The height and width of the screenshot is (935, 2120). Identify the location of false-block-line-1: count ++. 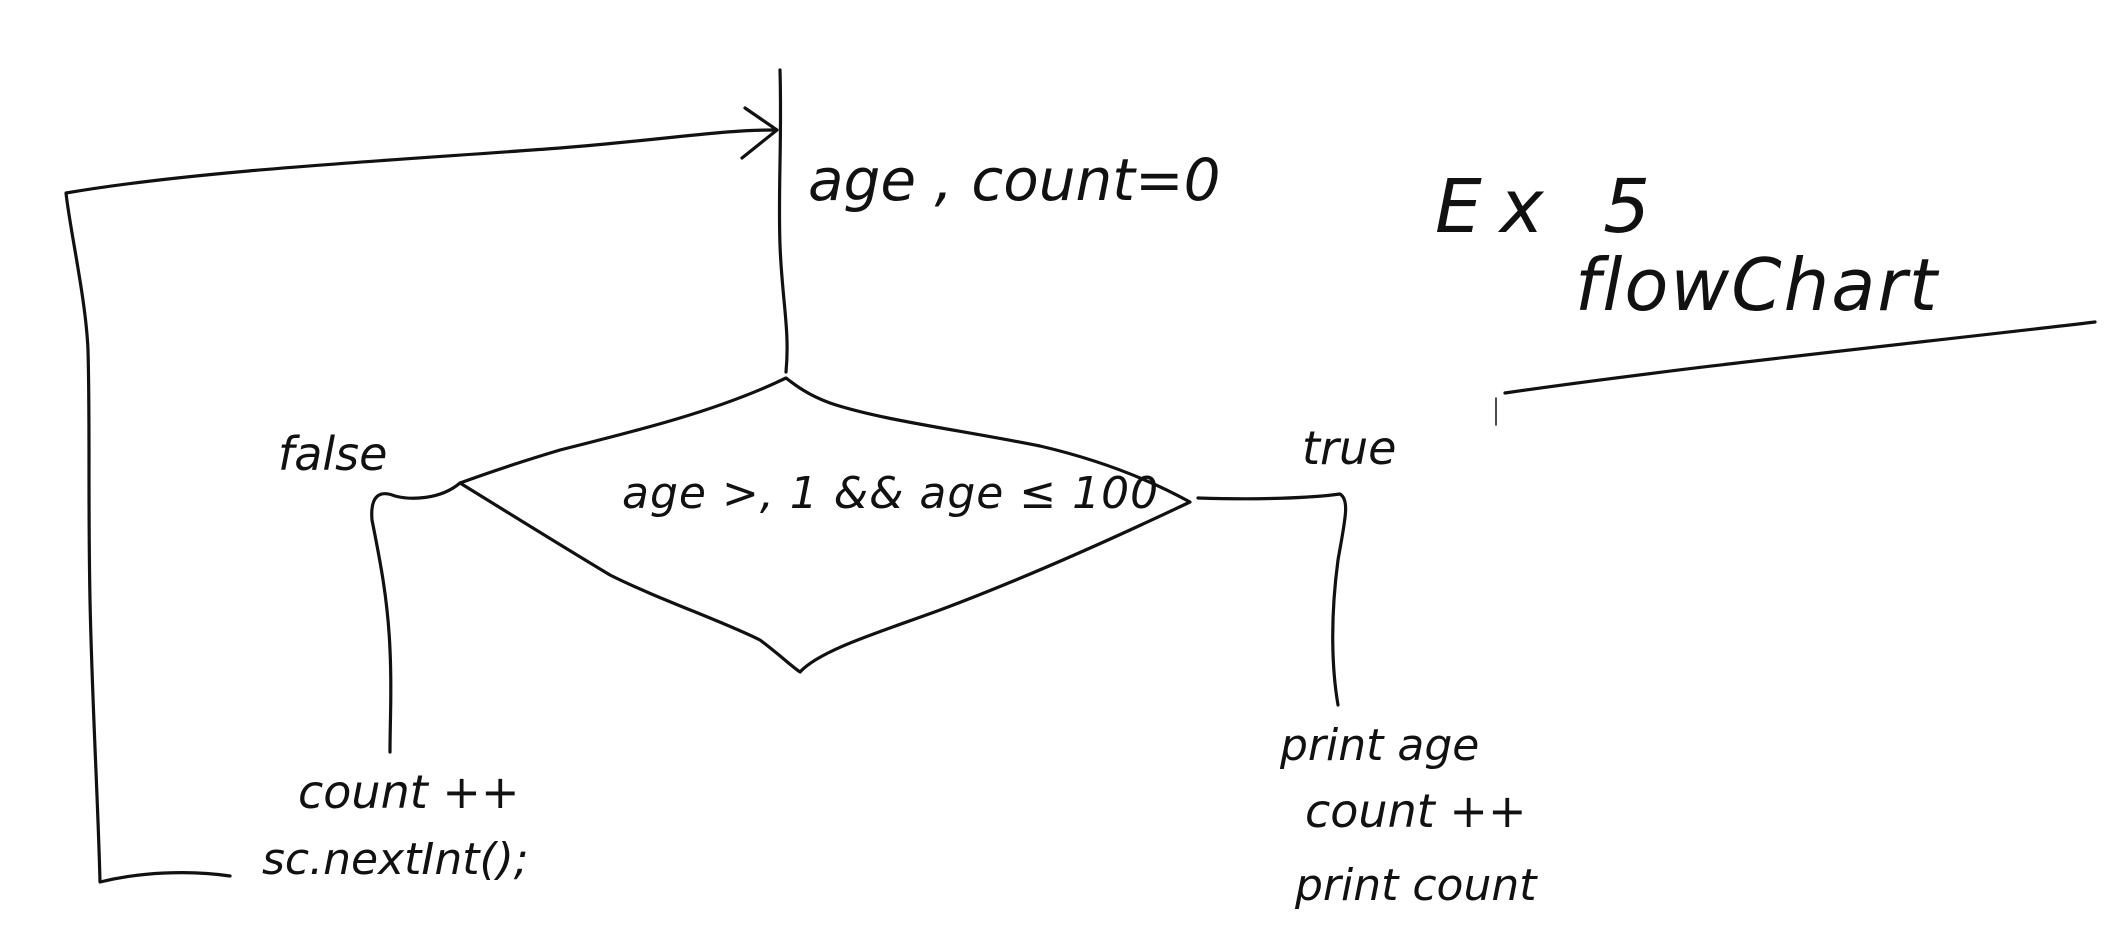
(409, 792).